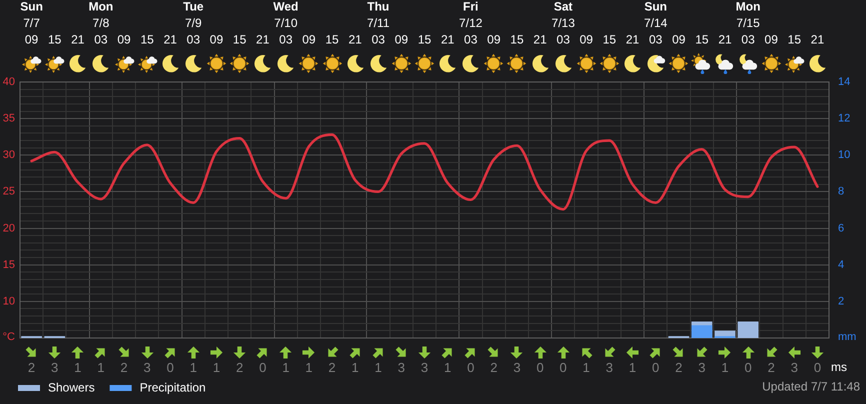 This screenshot has width=866, height=404. What do you see at coordinates (8, 118) in the screenshot?
I see `y-tick-label: 35` at bounding box center [8, 118].